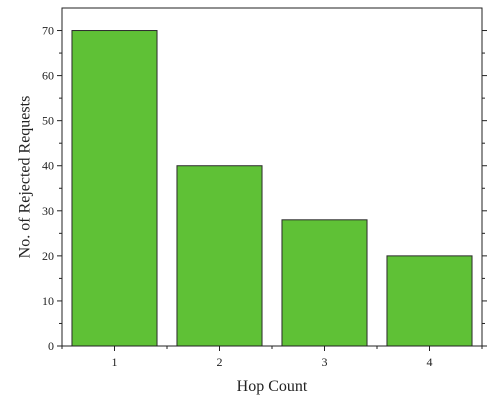 Image resolution: width=488 pixels, height=399 pixels. What do you see at coordinates (48, 31) in the screenshot?
I see `y-tick-label-70: 70` at bounding box center [48, 31].